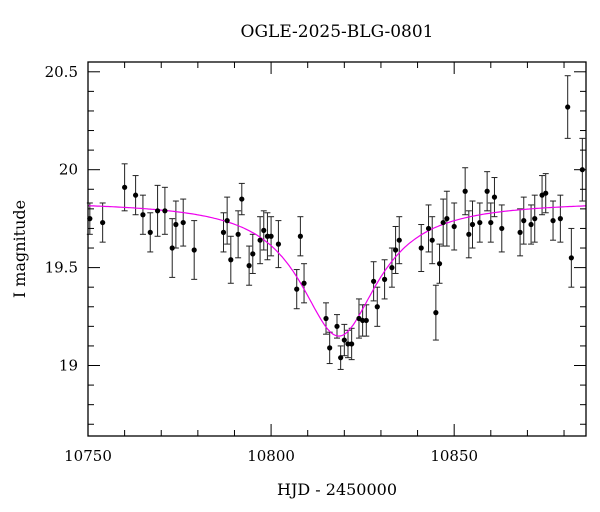 Image resolution: width=600 pixels, height=512 pixels. What do you see at coordinates (454, 456) in the screenshot?
I see `x-tick-label: 10850` at bounding box center [454, 456].